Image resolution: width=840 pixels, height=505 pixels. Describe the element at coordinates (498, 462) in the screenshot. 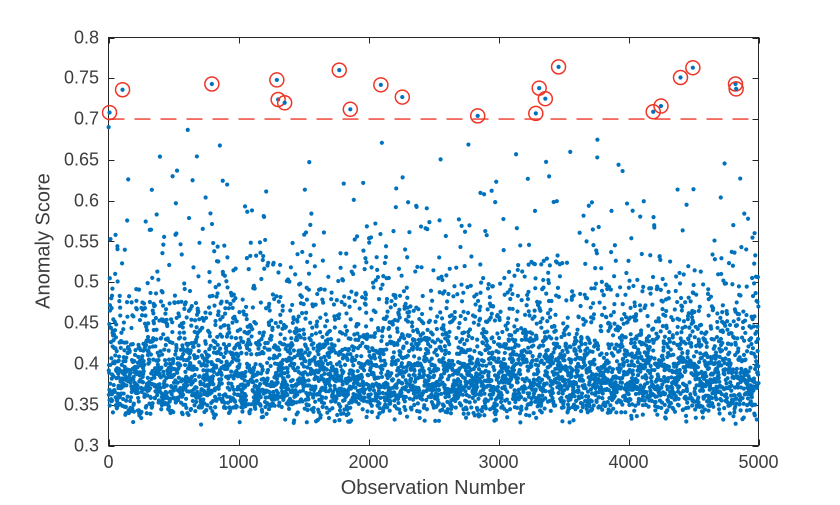

I see `x-tick-label: 3000` at that location.